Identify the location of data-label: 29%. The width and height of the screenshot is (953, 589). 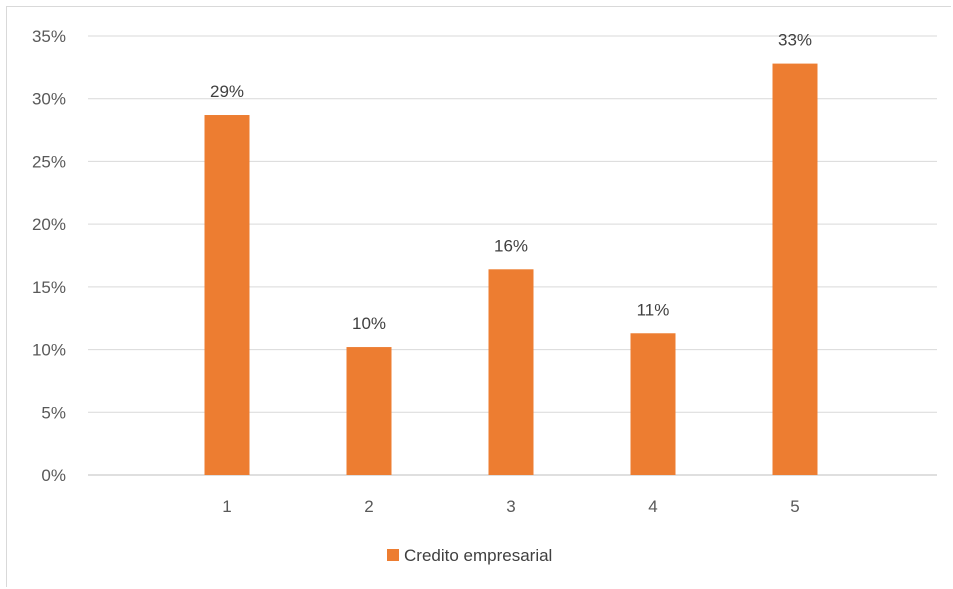
(227, 91).